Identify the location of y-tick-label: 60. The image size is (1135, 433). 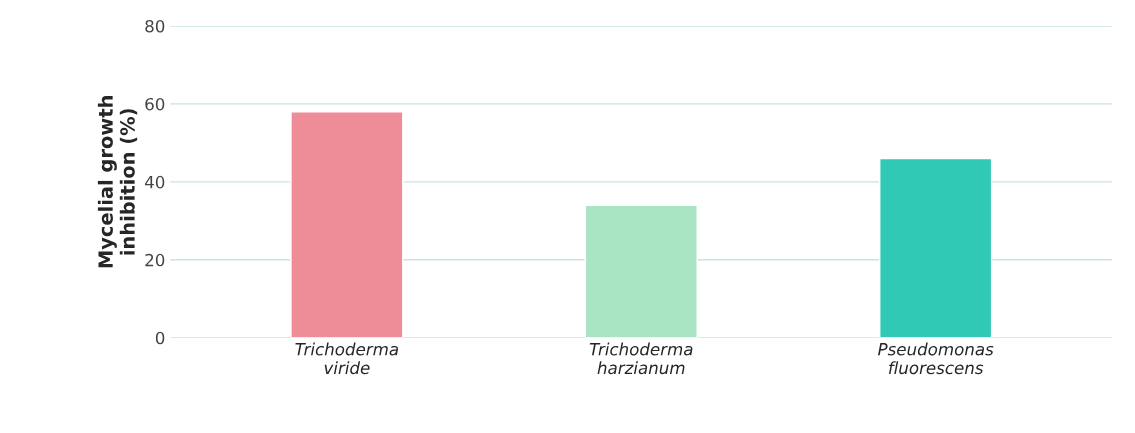
(155, 104).